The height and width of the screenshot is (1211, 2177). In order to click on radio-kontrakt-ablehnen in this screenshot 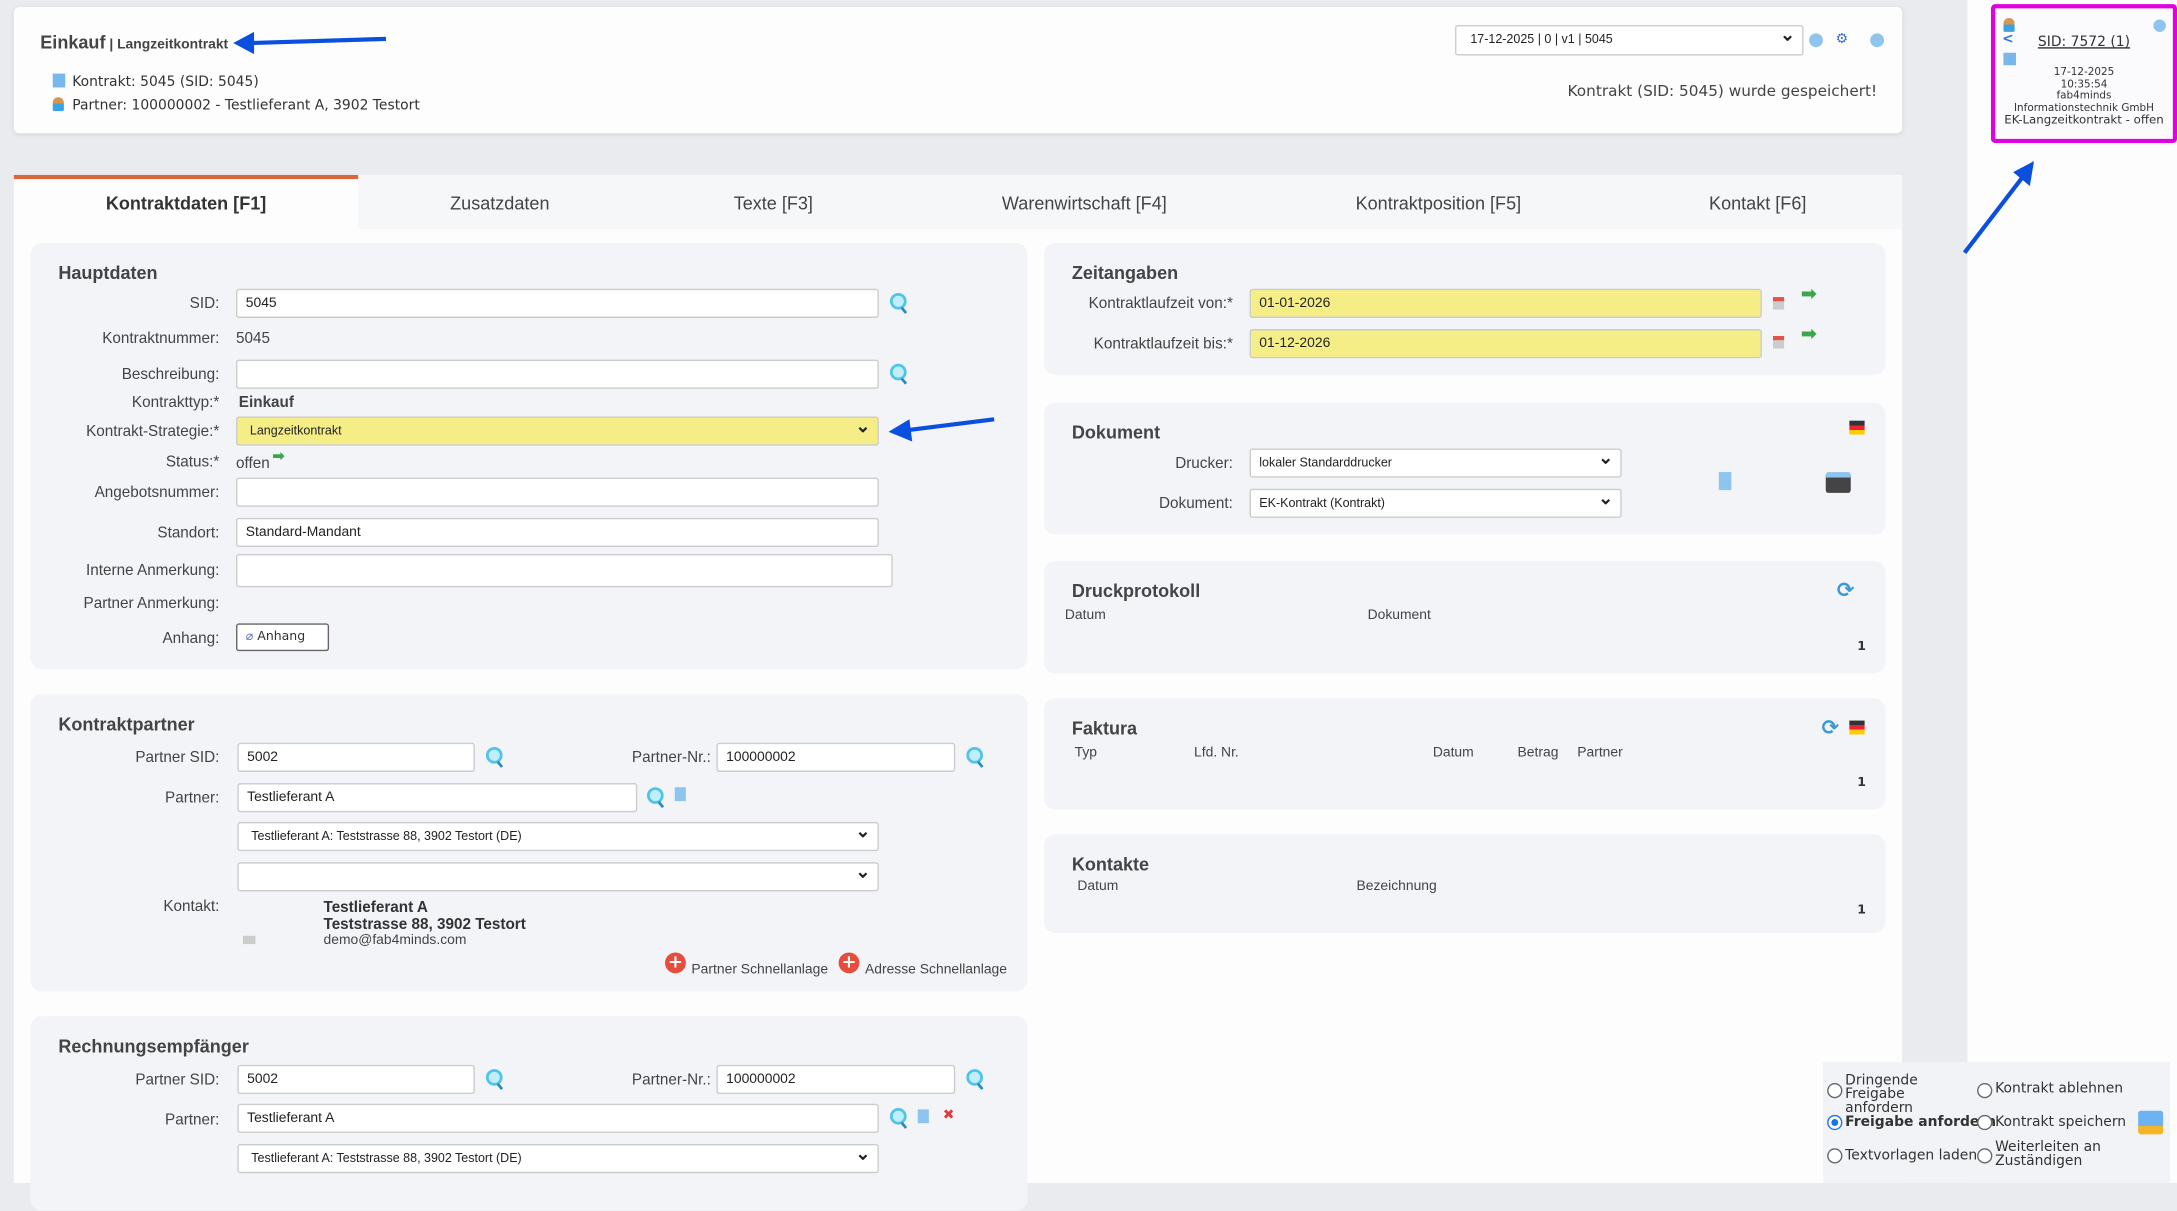, I will do `click(1985, 1090)`.